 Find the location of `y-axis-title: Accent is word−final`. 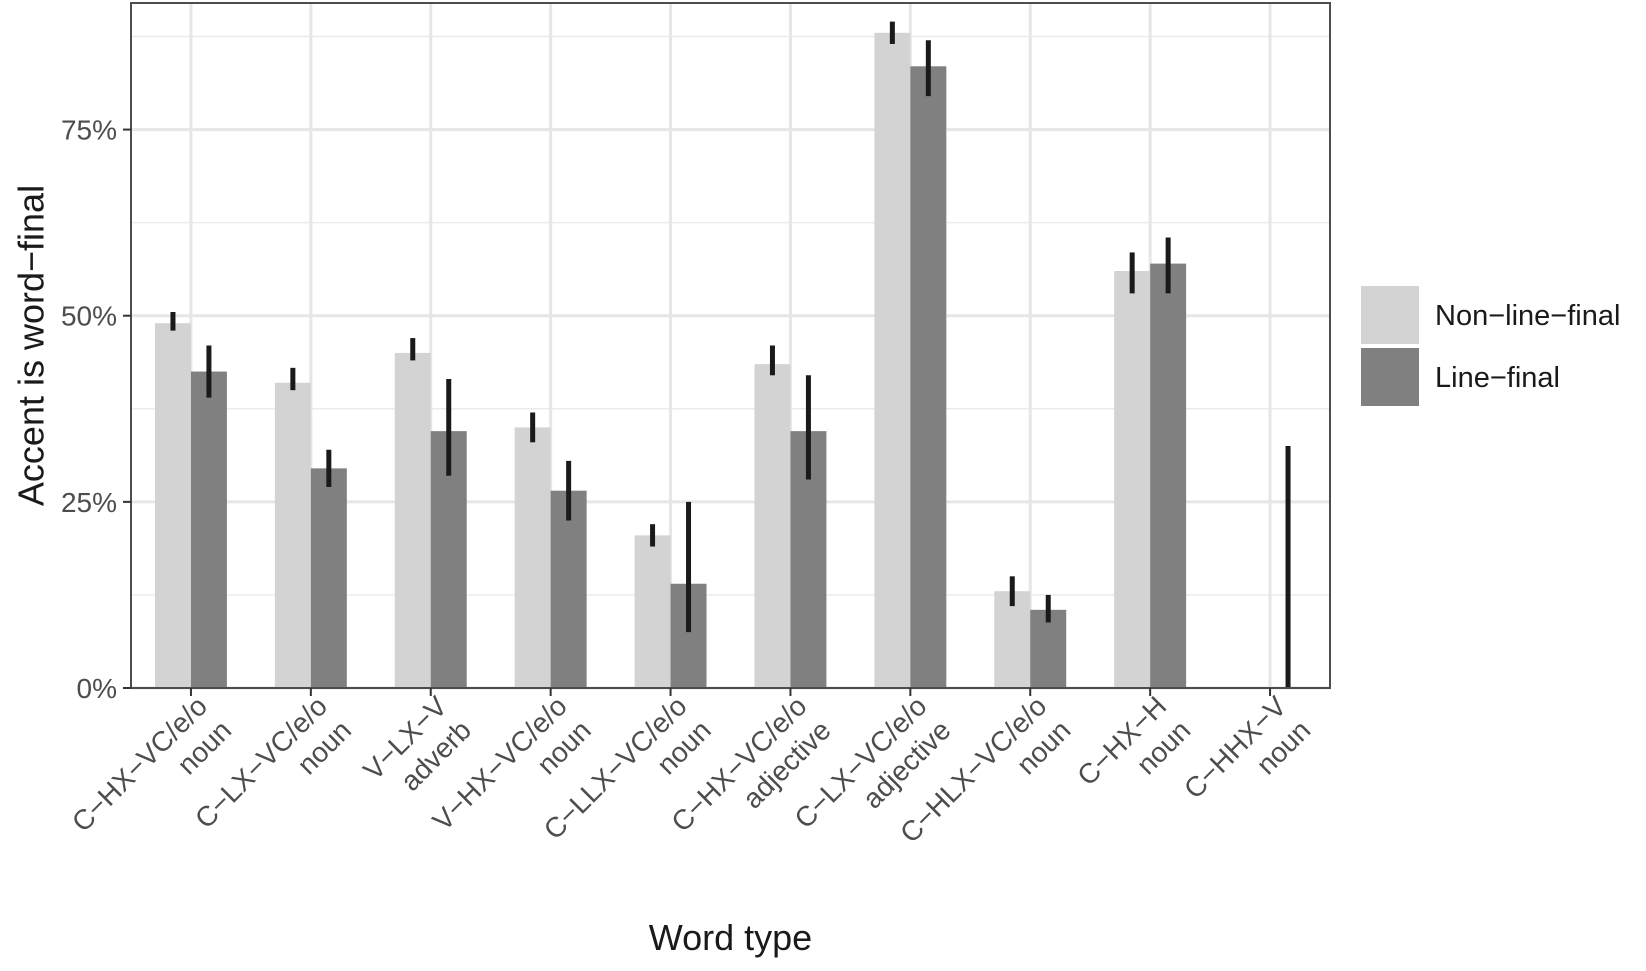

y-axis-title: Accent is word−final is located at coordinates (31, 345).